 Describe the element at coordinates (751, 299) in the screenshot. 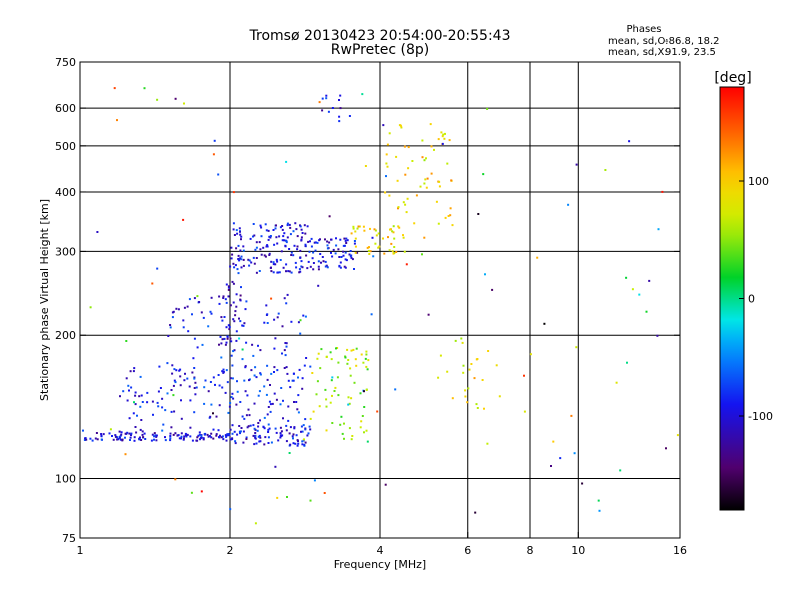

I see `colorbar-tick-label: 0` at that location.